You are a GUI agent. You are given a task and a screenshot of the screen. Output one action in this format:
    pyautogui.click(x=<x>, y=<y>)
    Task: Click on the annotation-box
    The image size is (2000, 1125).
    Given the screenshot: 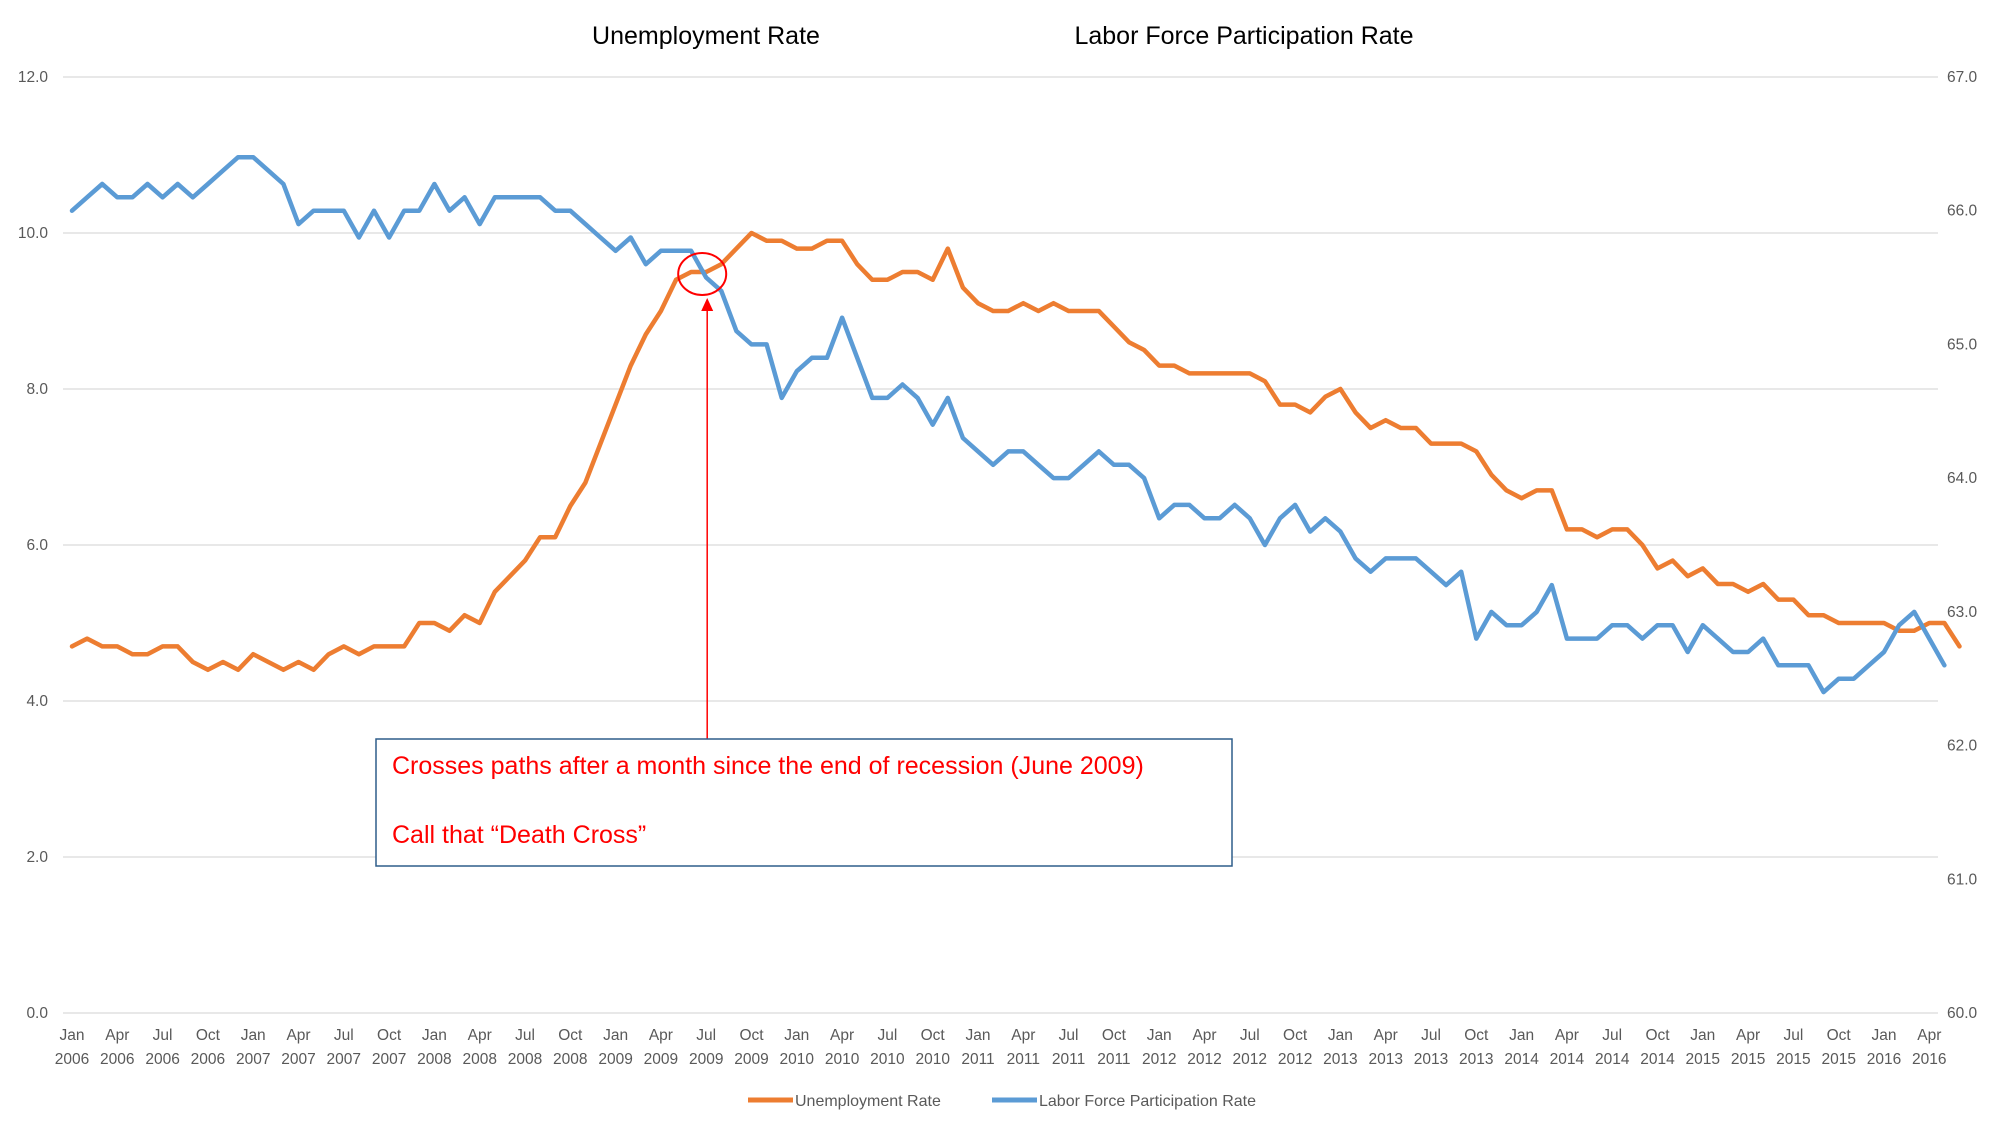 What is the action you would take?
    pyautogui.click(x=804, y=802)
    